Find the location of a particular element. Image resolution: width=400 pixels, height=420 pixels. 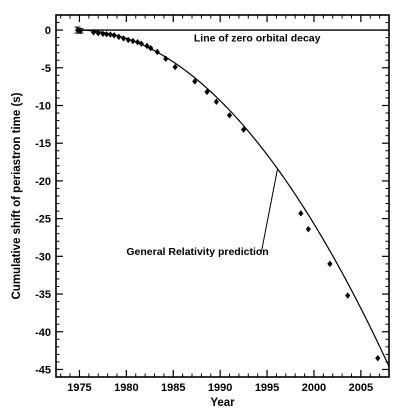

x-tick-label: 1980 is located at coordinates (126, 388).